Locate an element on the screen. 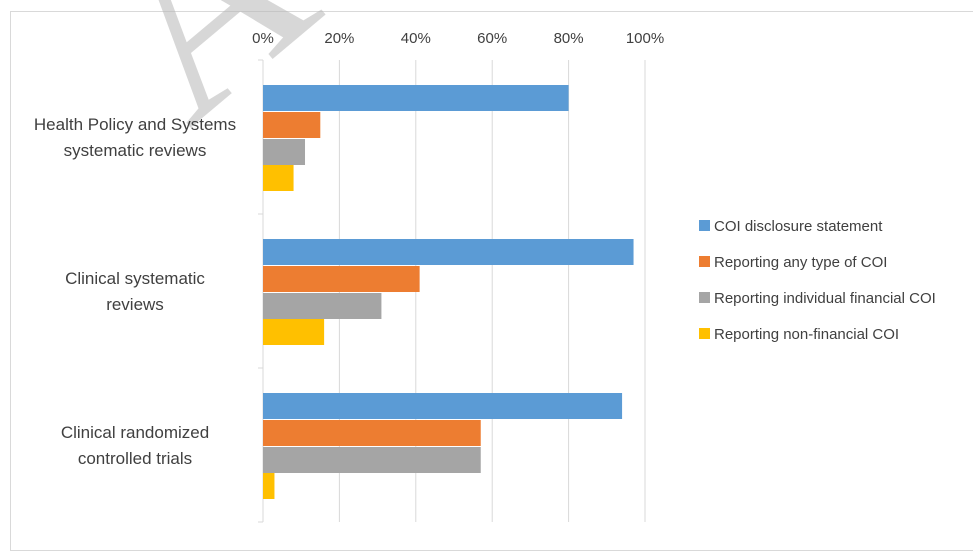 The width and height of the screenshot is (973, 551). category-label: reviews is located at coordinates (135, 304).